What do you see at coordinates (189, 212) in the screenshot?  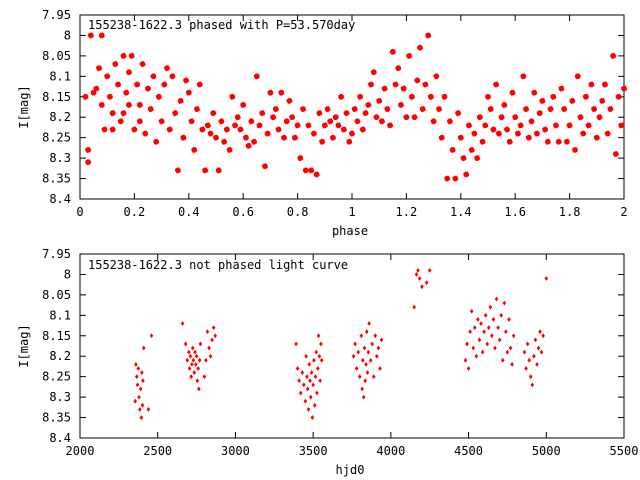 I see `phased-x-tick-label: 0.4` at bounding box center [189, 212].